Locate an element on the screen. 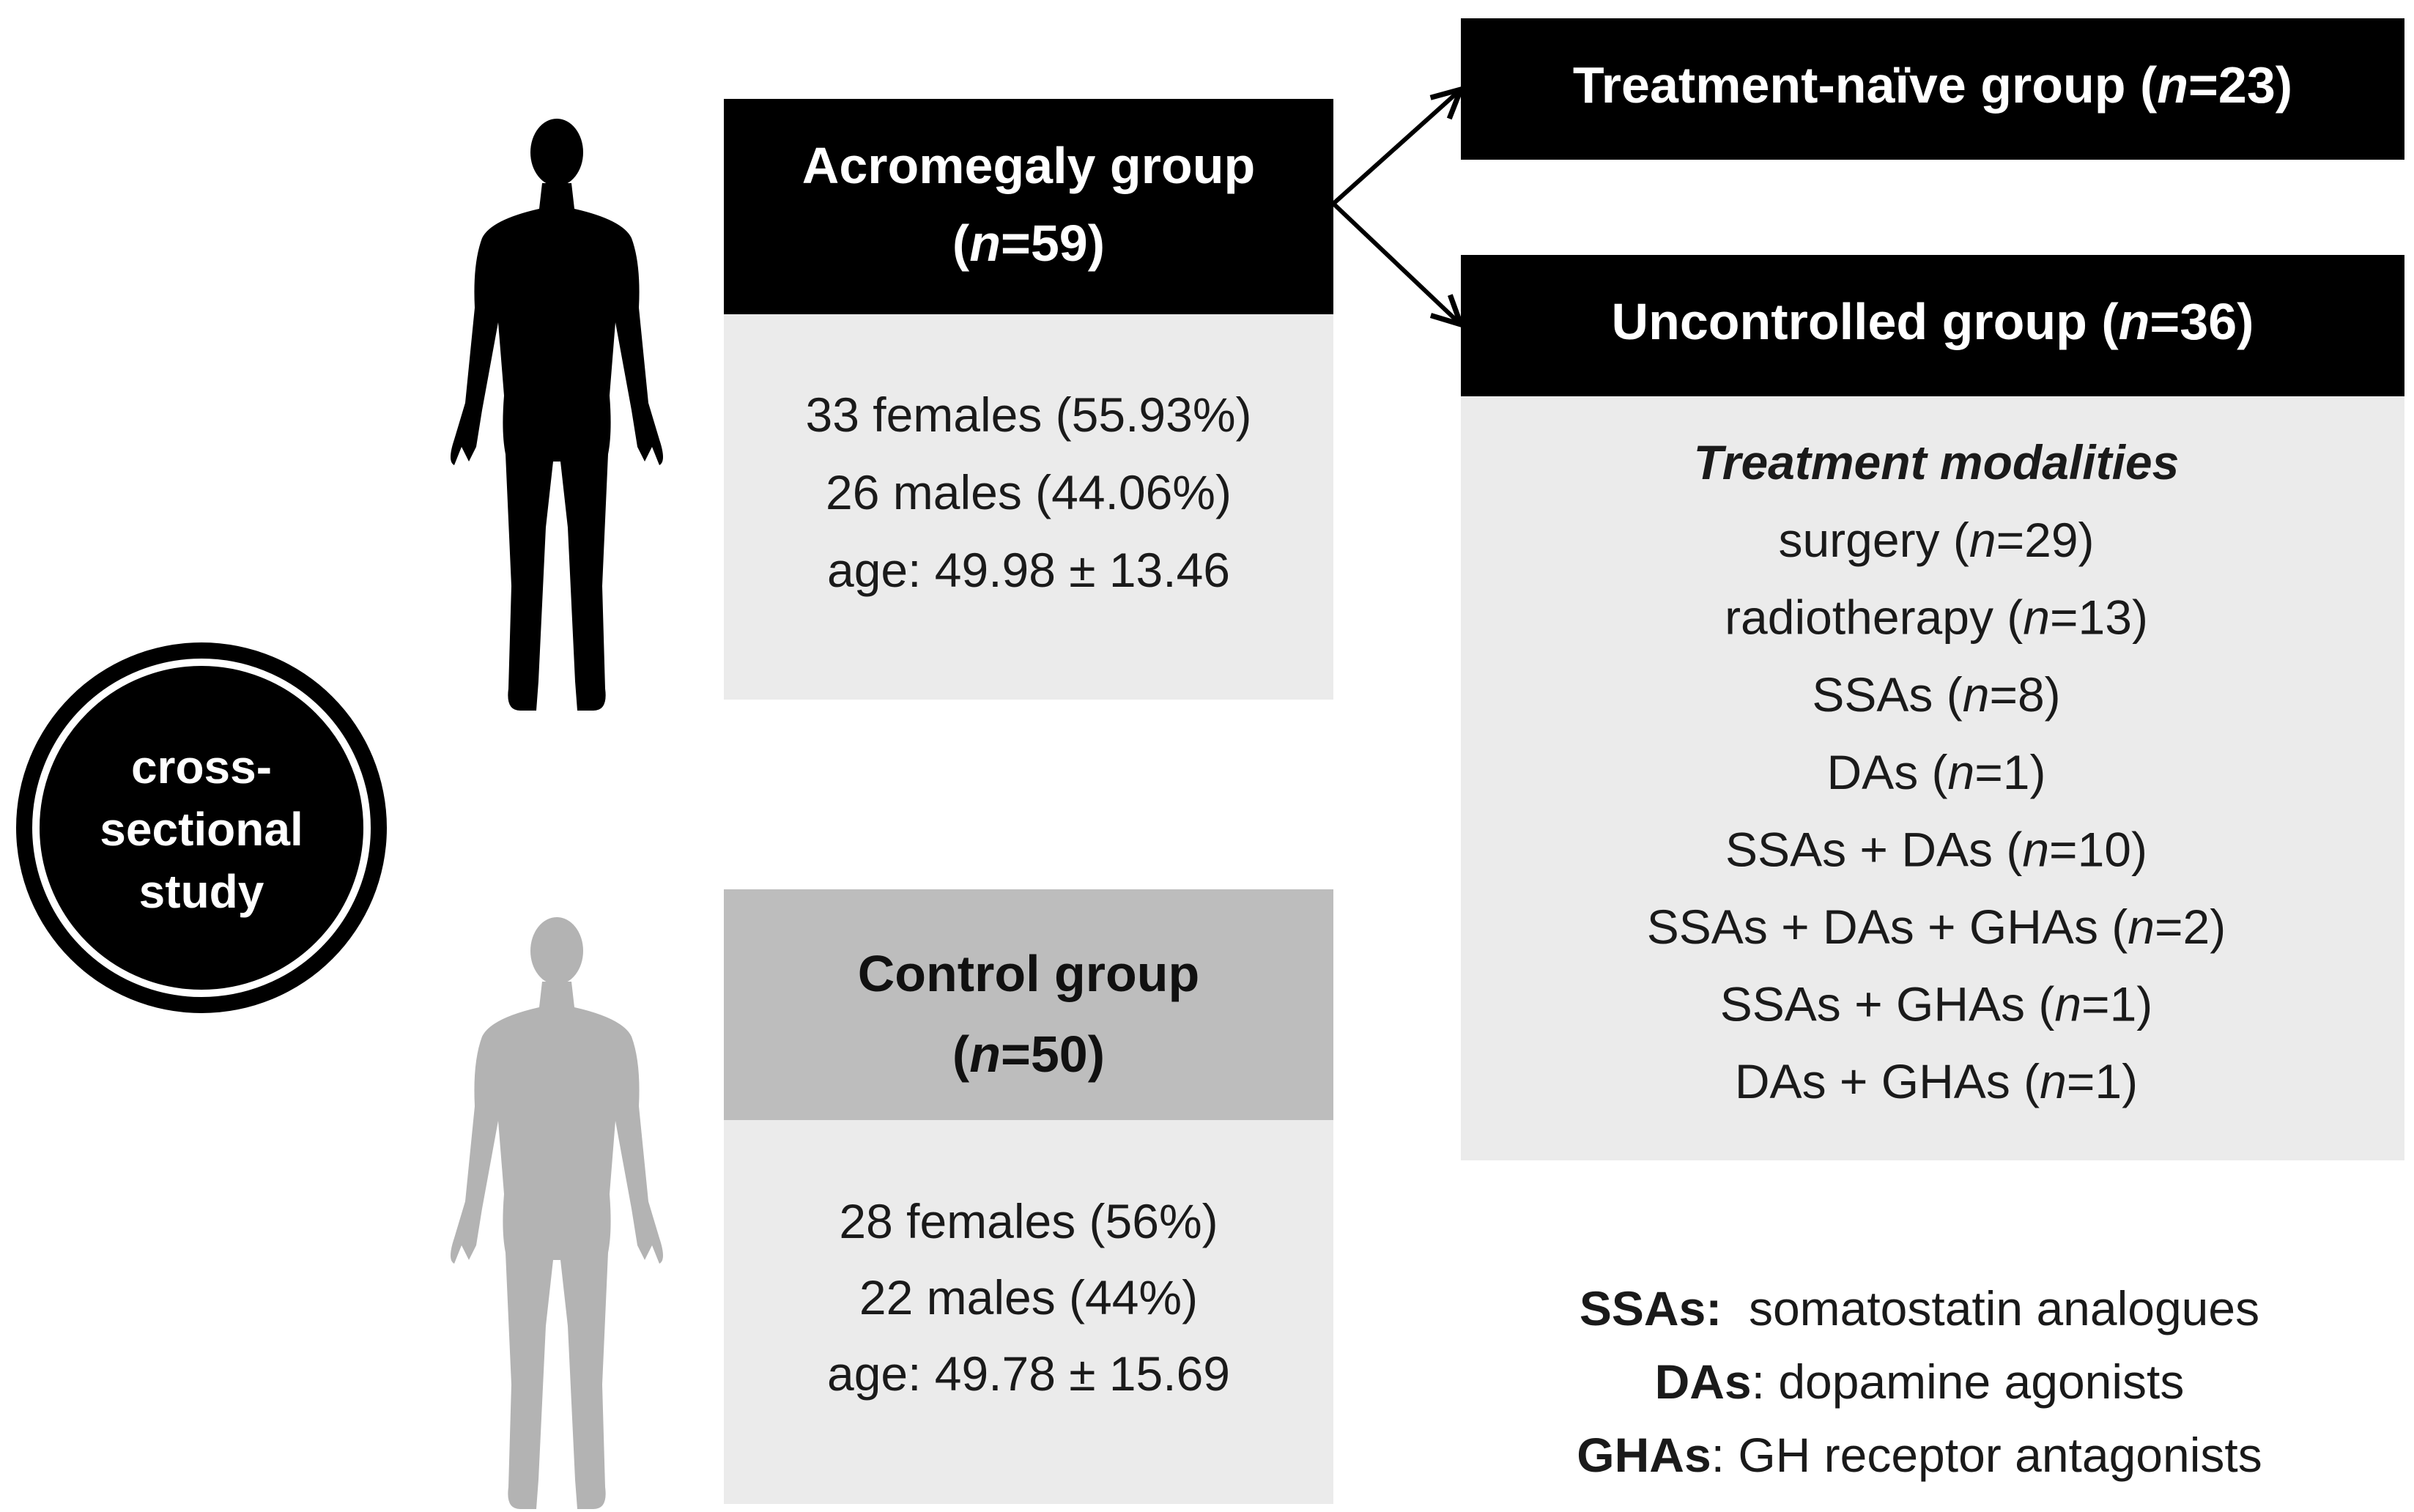 This screenshot has width=2414, height=1512. group-count: (n=59) is located at coordinates (1029, 243).